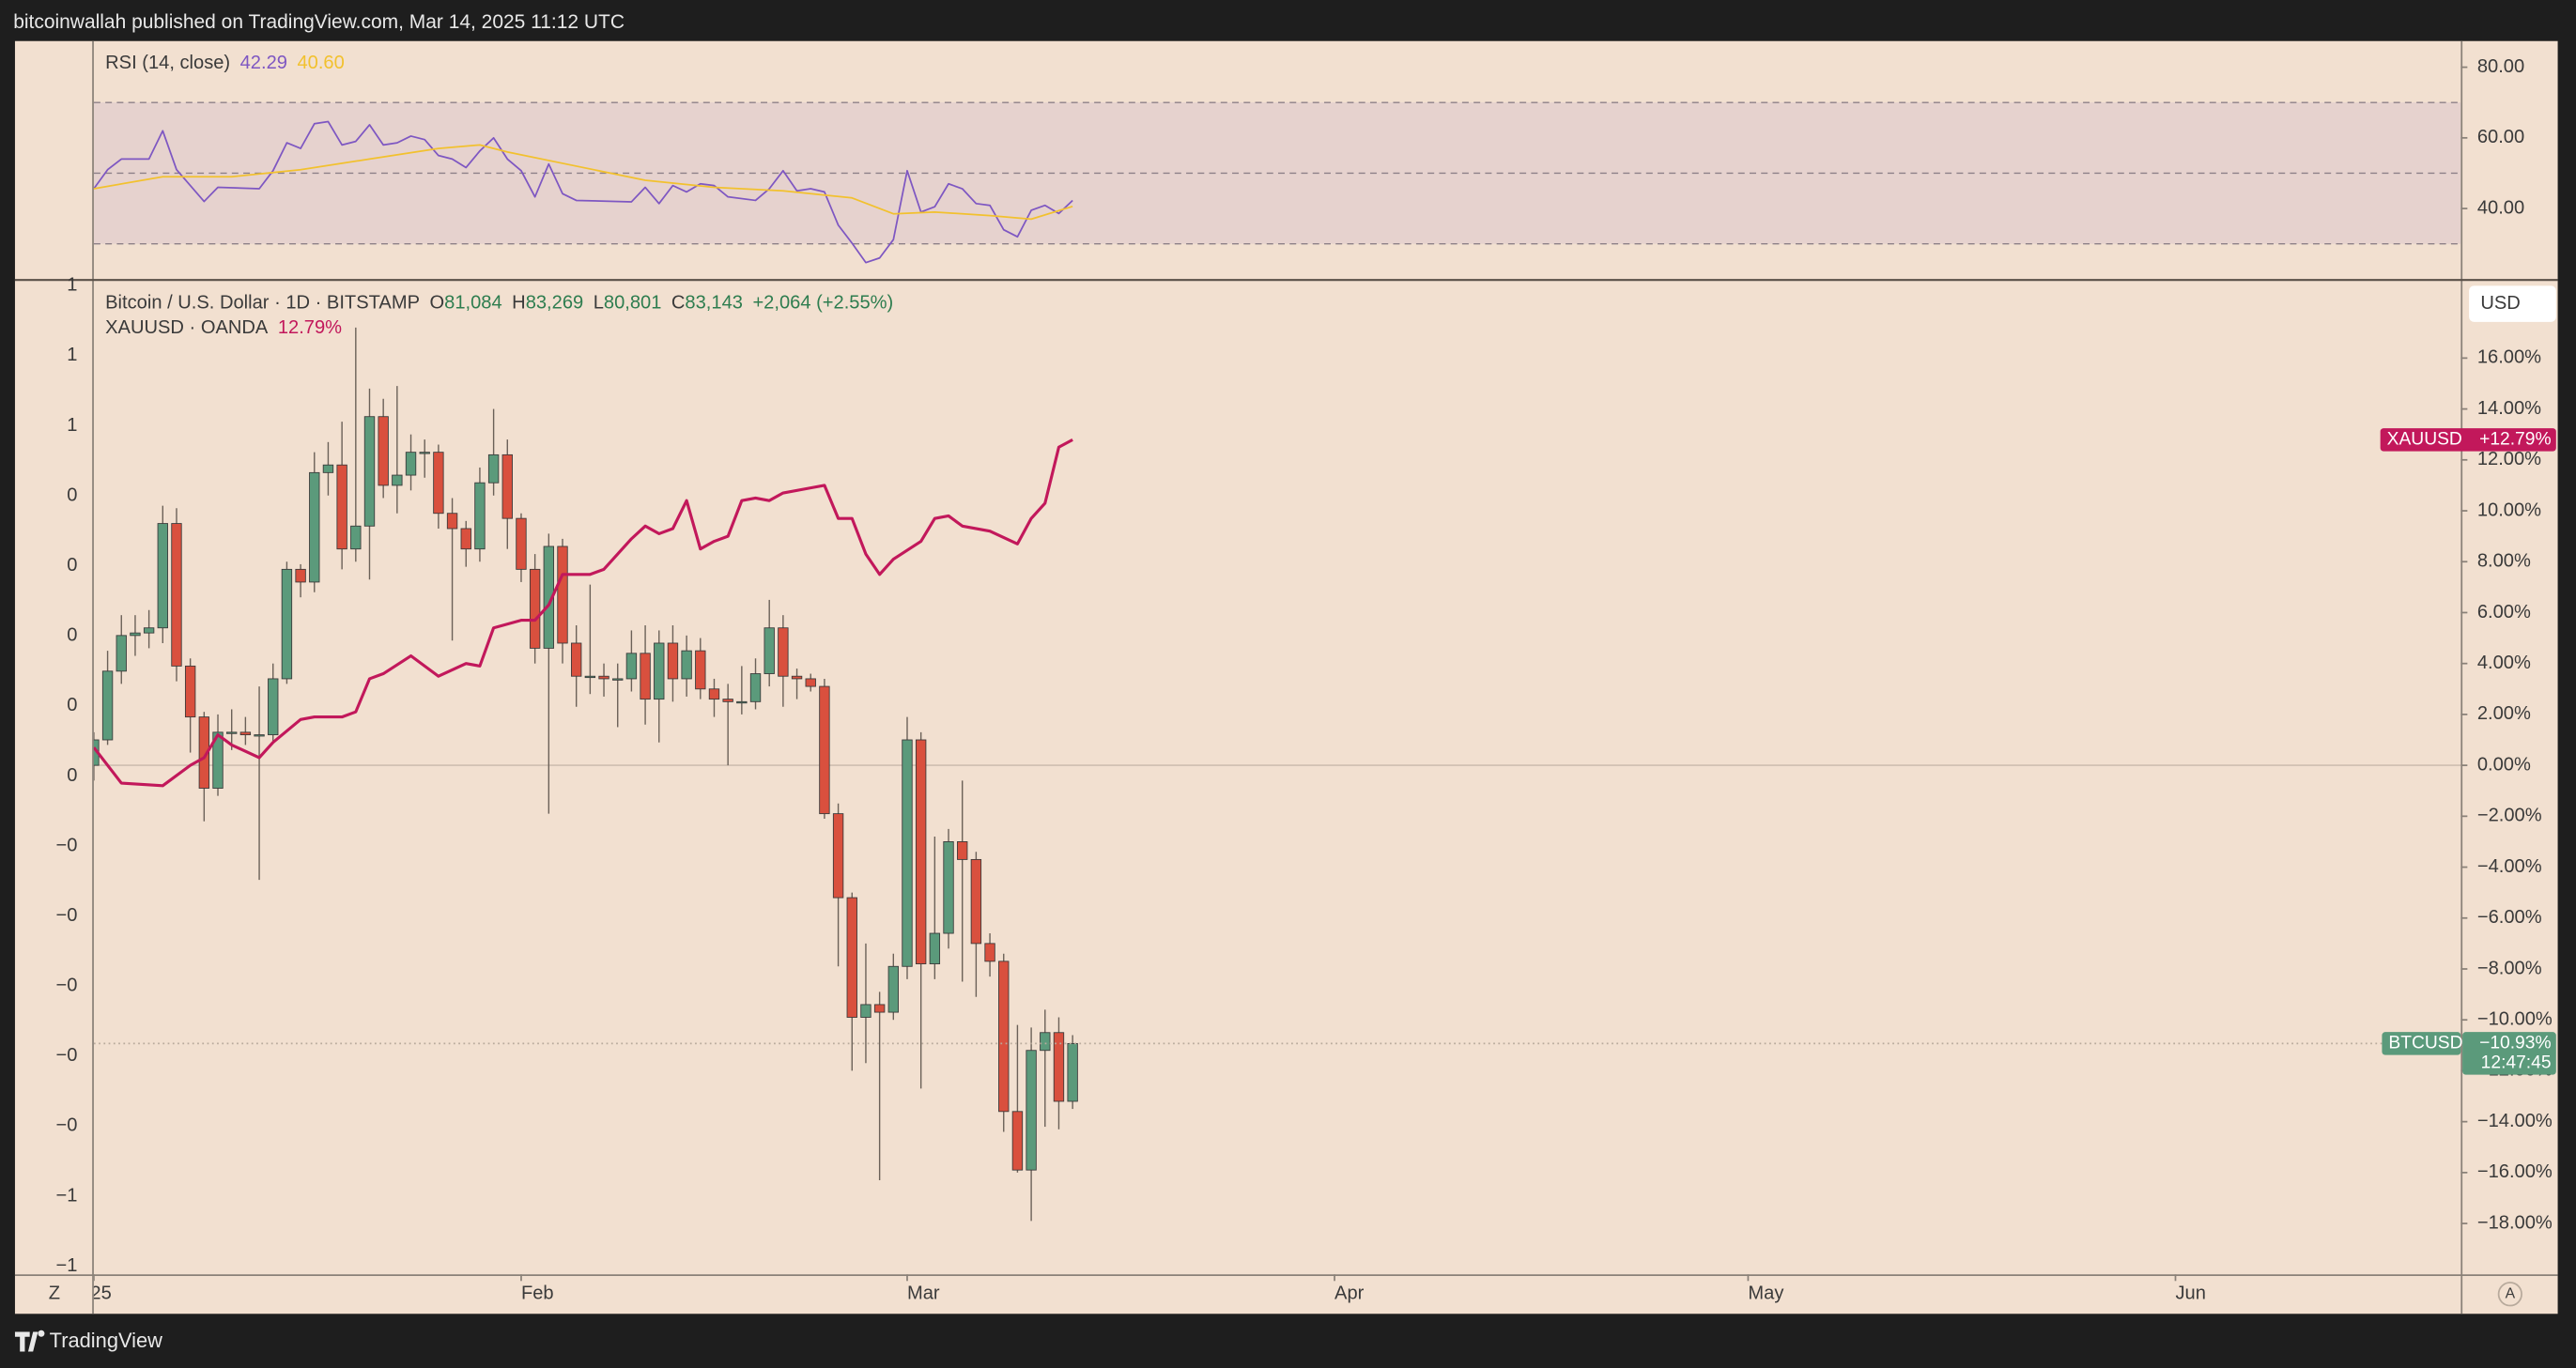 The image size is (2576, 1368). What do you see at coordinates (1349, 1293) in the screenshot?
I see `x-tick-label: Apr` at bounding box center [1349, 1293].